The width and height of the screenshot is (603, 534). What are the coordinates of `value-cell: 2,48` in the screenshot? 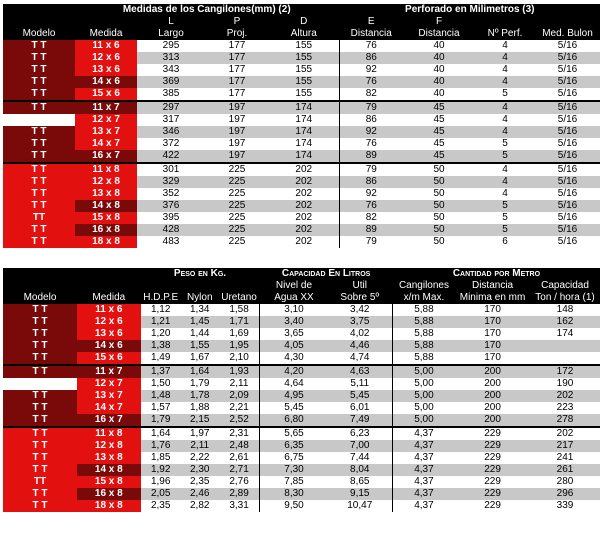 It's located at (239, 446).